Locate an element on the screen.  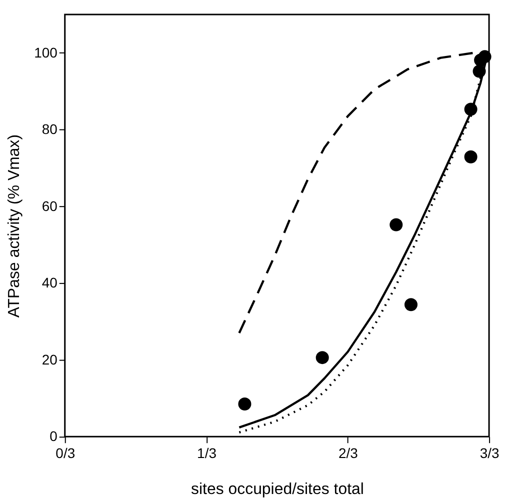
x-tick-label: 0/3 is located at coordinates (66, 453).